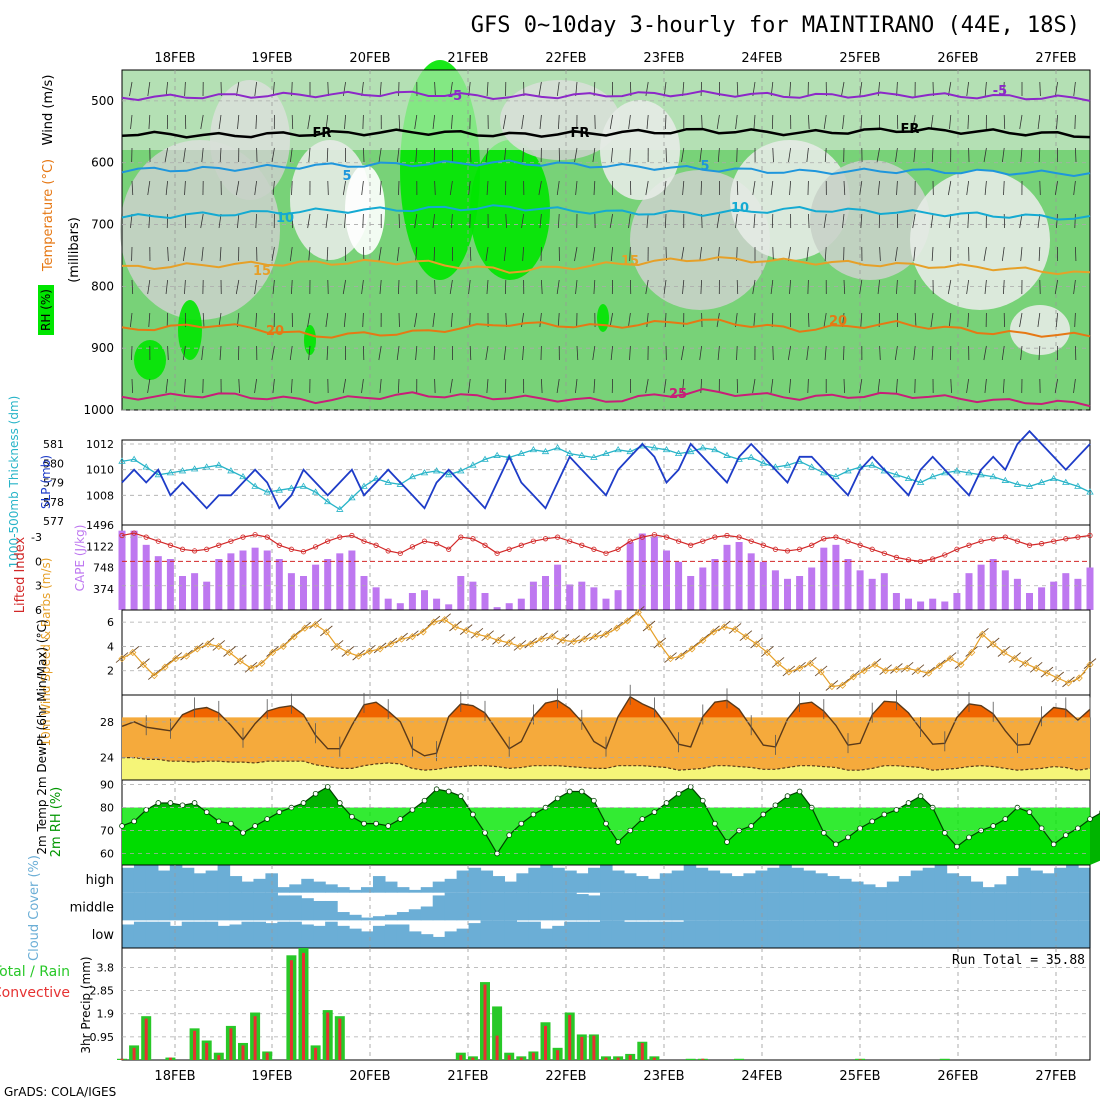 This screenshot has height=1100, width=1100. I want to click on date-label-bottom-4: 22FEB, so click(565, 1076).